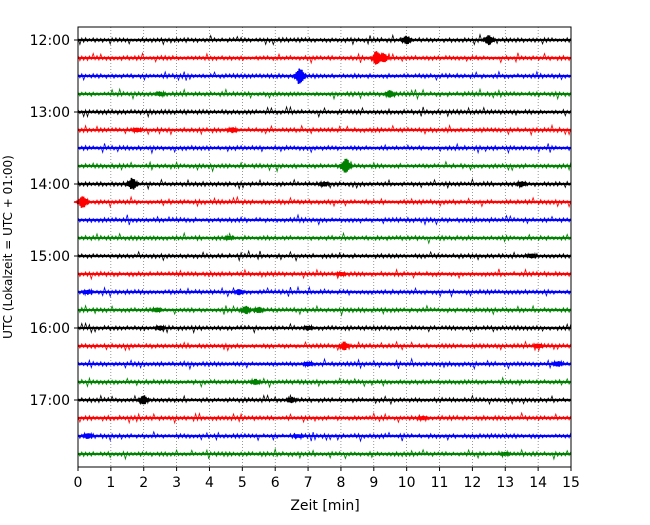 Image resolution: width=650 pixels, height=525 pixels. What do you see at coordinates (242, 483) in the screenshot?
I see `x-tick-label-5: 5` at bounding box center [242, 483].